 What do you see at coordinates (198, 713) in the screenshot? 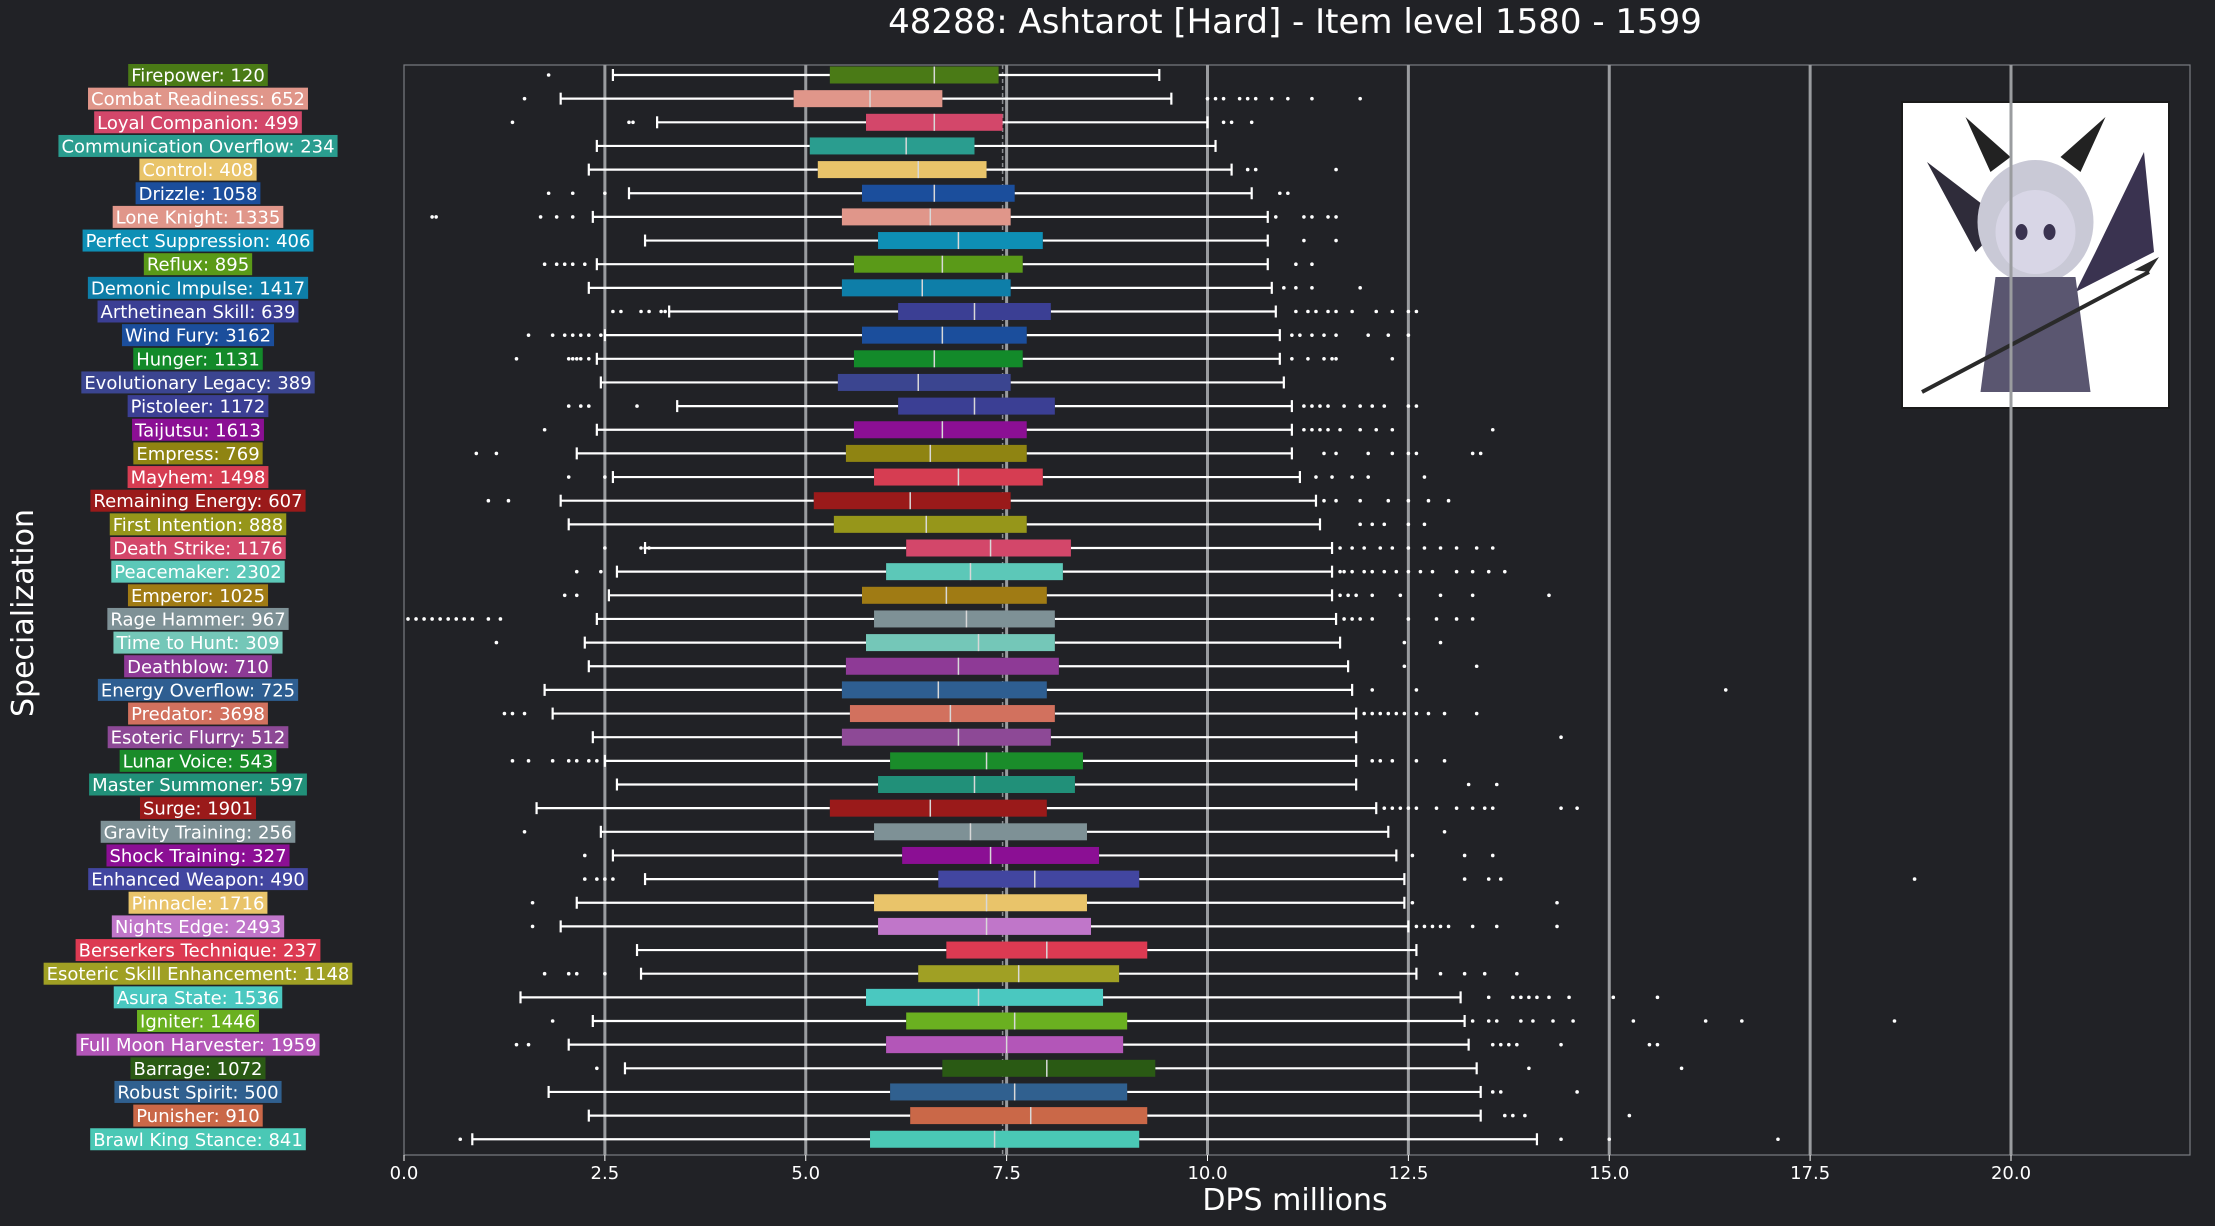
I see `spec-label-27: Predator: 3698` at bounding box center [198, 713].